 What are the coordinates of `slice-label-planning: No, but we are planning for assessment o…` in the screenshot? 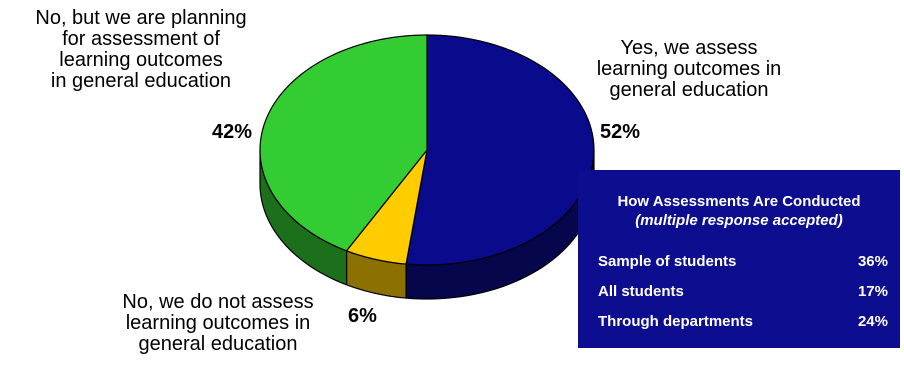 It's located at (141, 49).